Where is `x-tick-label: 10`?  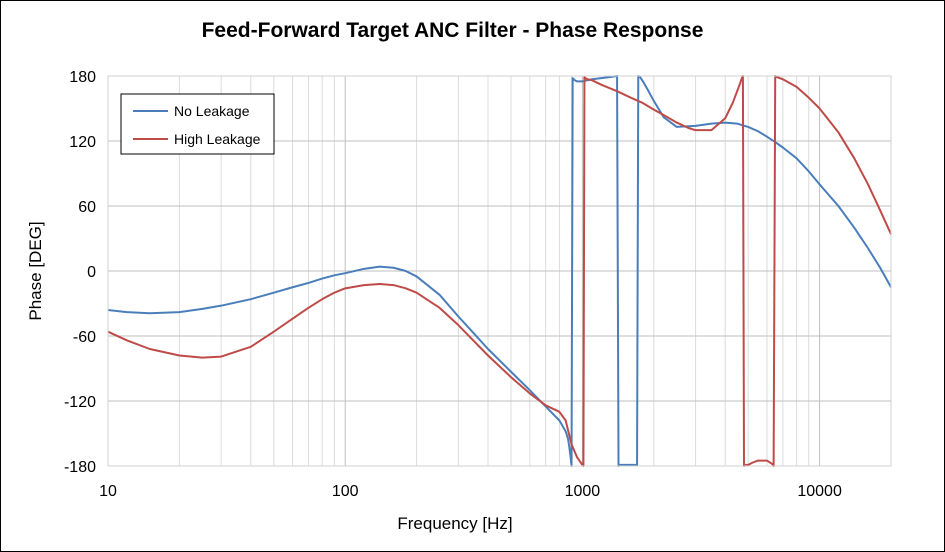
x-tick-label: 10 is located at coordinates (108, 491).